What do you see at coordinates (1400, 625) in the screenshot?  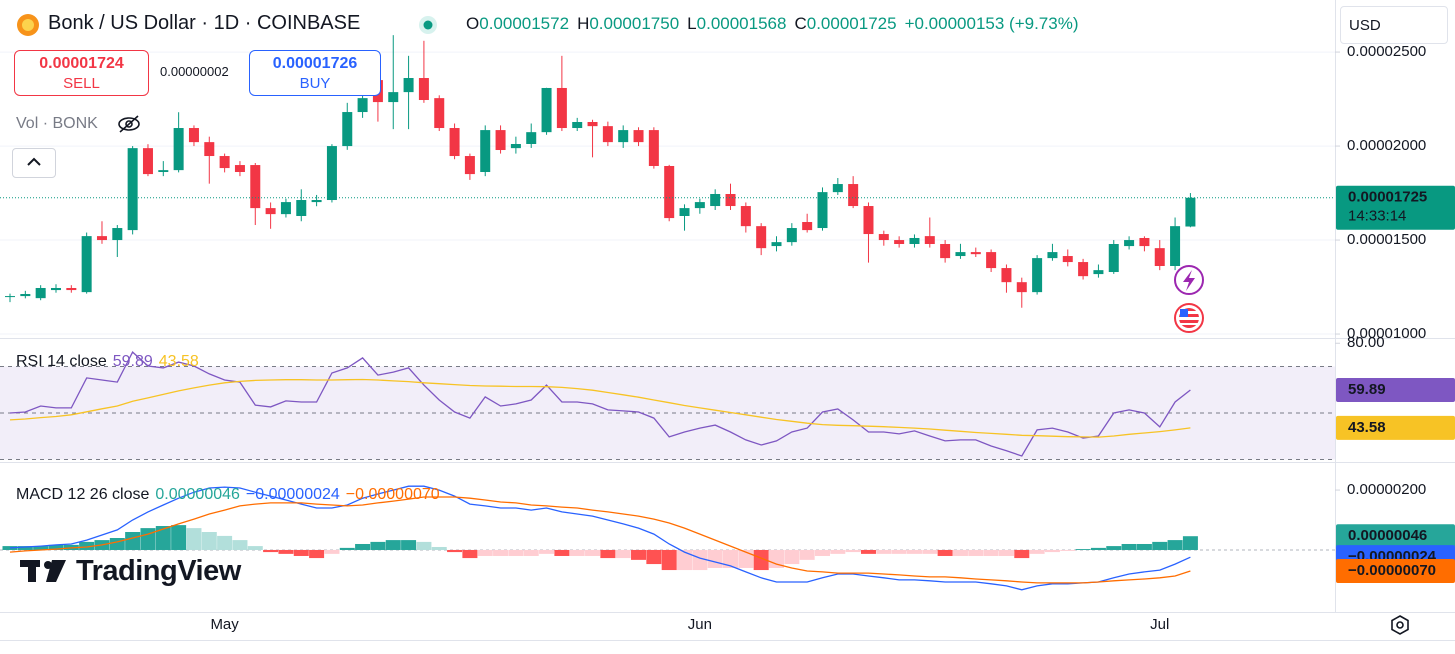 I see `settings-icon` at bounding box center [1400, 625].